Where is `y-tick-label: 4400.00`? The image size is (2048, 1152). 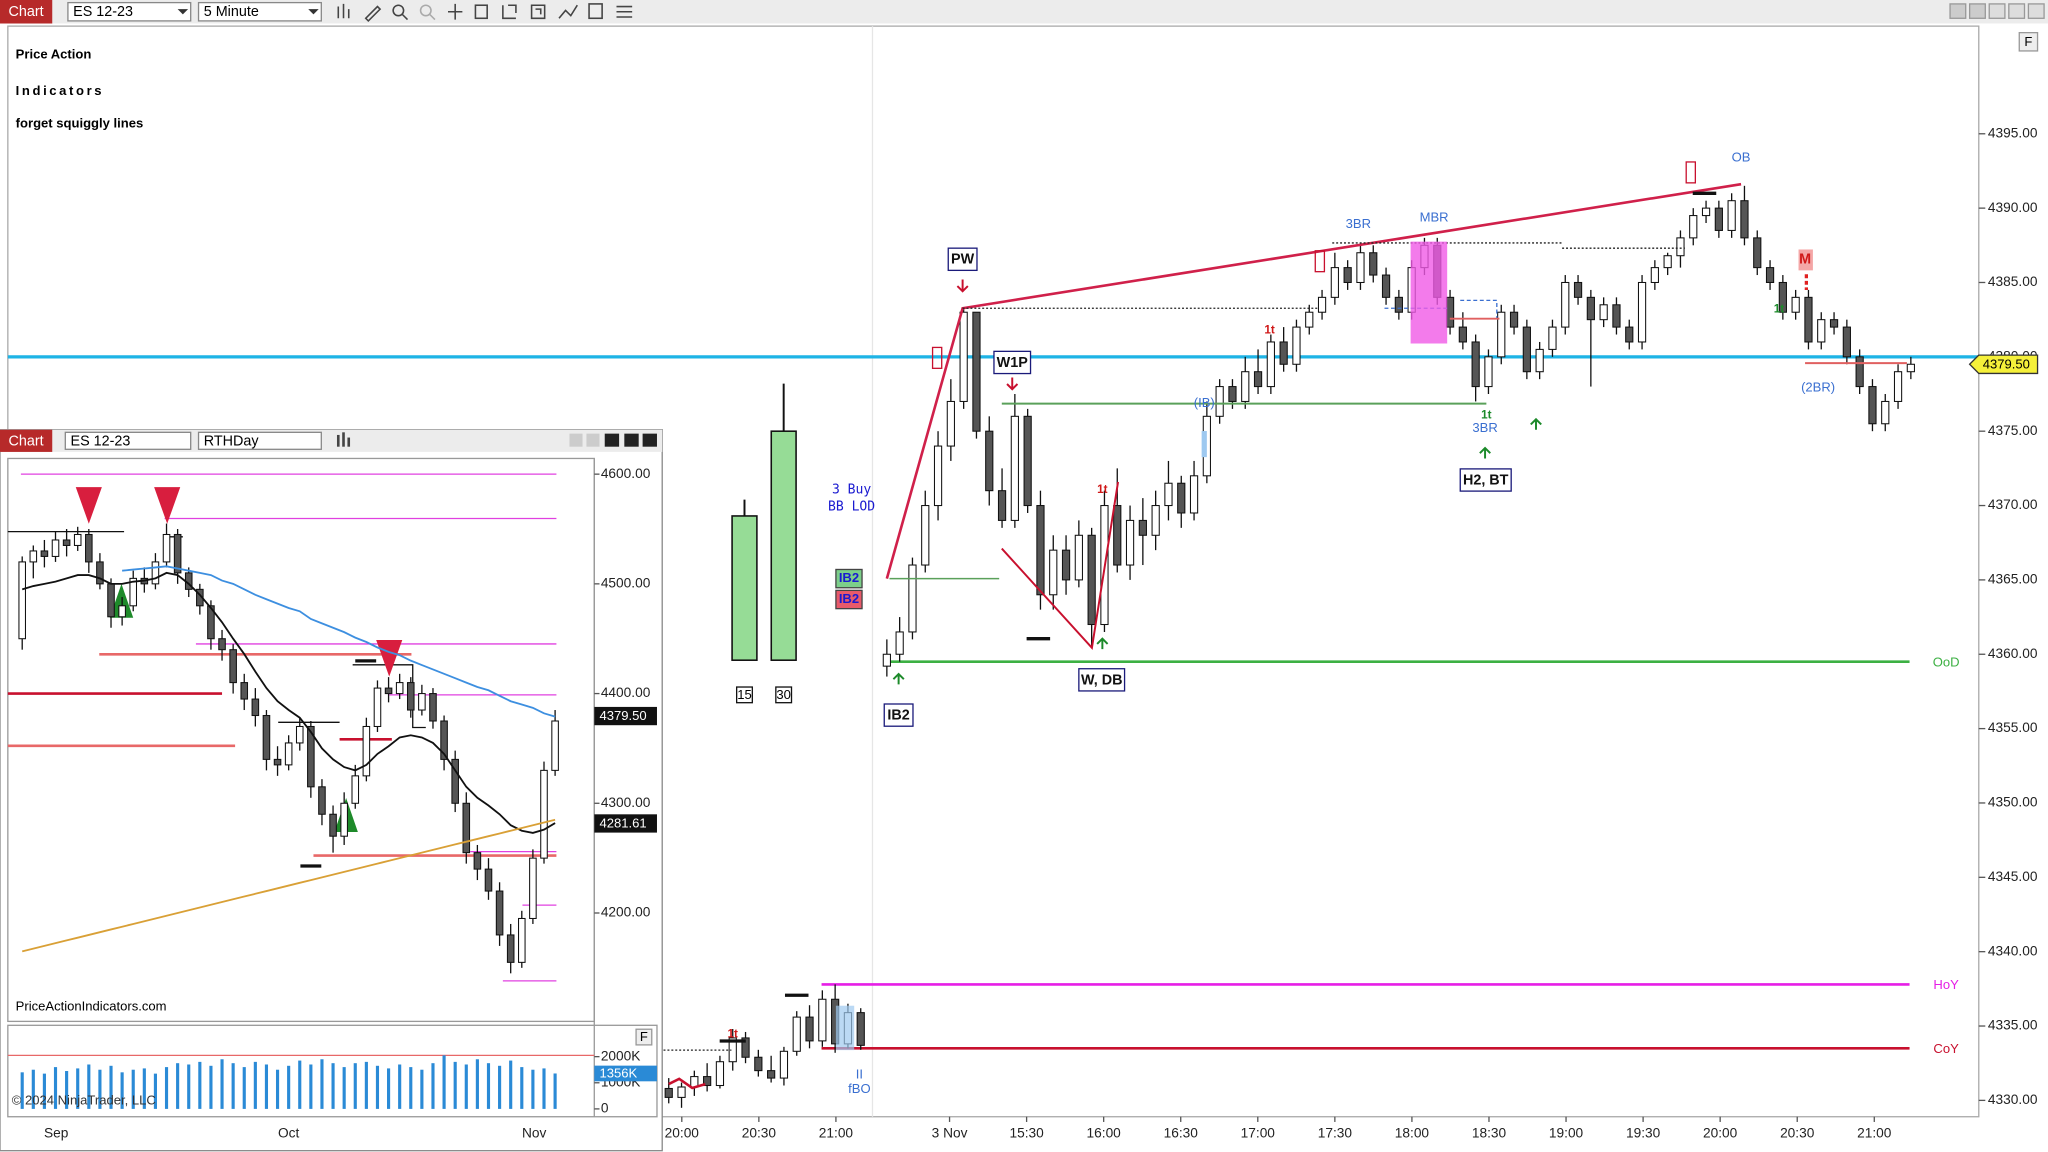
y-tick-label: 4400.00 is located at coordinates (626, 692).